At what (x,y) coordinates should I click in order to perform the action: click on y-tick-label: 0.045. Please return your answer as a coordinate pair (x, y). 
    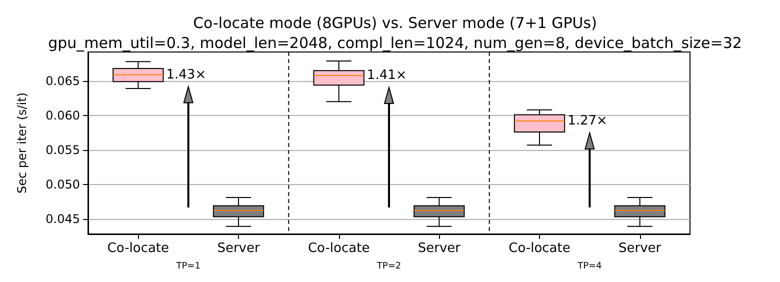
    Looking at the image, I should click on (63, 219).